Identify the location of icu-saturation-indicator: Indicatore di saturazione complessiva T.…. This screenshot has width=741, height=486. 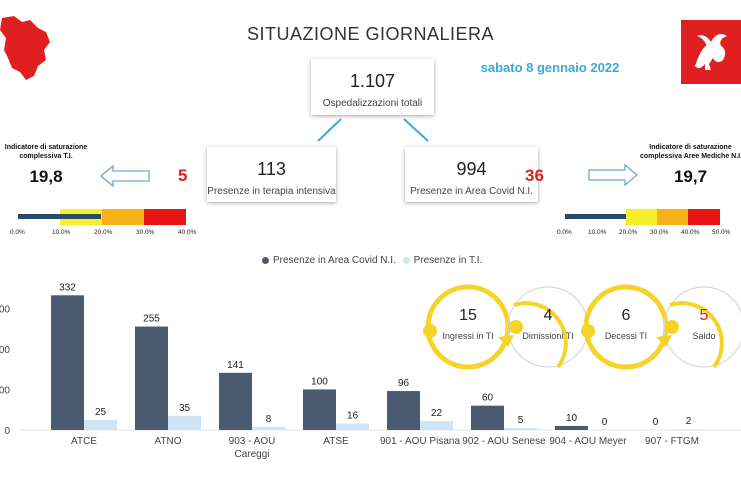
(46, 165).